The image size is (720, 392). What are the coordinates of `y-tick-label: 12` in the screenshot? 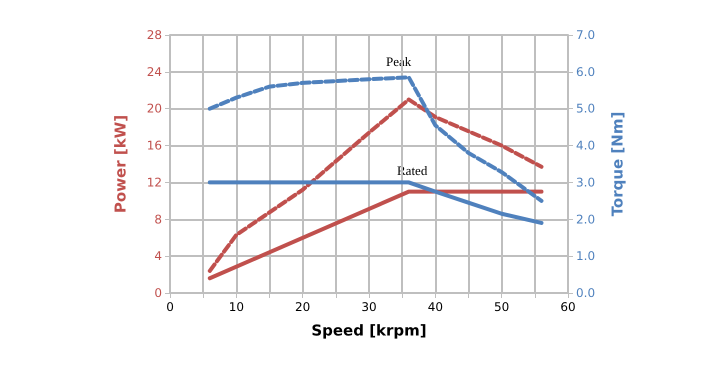 It's located at (154, 182).